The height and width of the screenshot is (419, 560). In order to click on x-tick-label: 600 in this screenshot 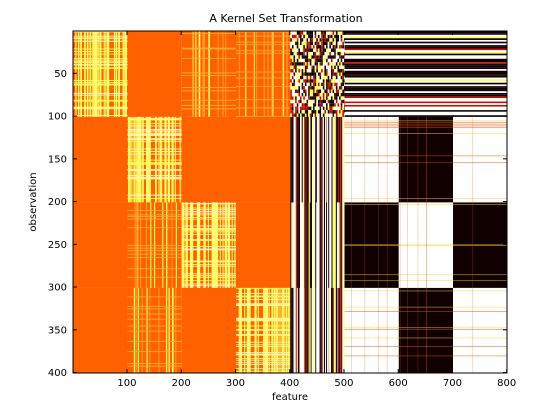, I will do `click(398, 383)`.